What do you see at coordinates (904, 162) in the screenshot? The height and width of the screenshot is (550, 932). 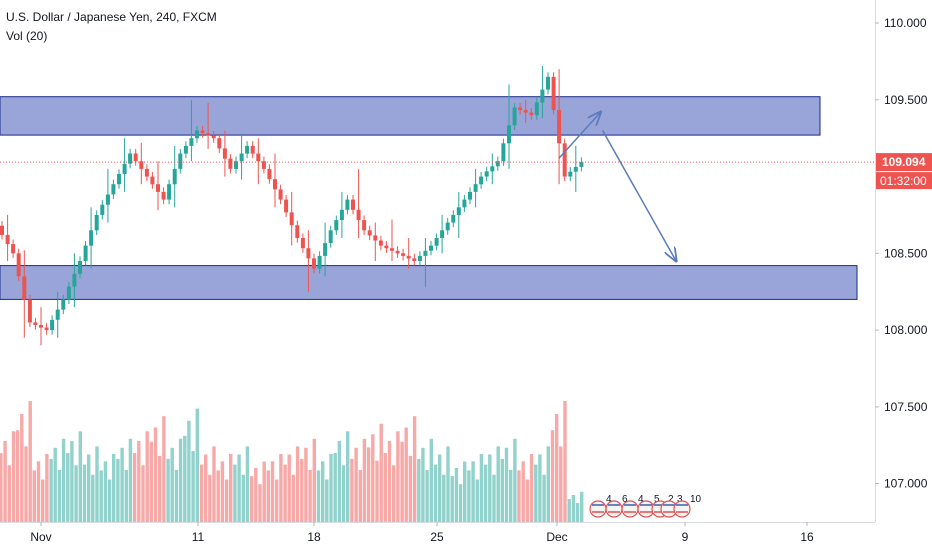 I see `current-price-label-bg` at bounding box center [904, 162].